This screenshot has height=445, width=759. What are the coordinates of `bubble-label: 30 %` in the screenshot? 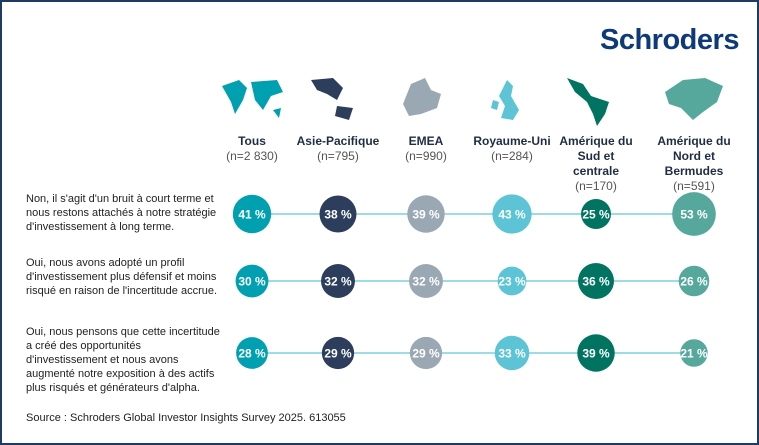 It's located at (252, 282).